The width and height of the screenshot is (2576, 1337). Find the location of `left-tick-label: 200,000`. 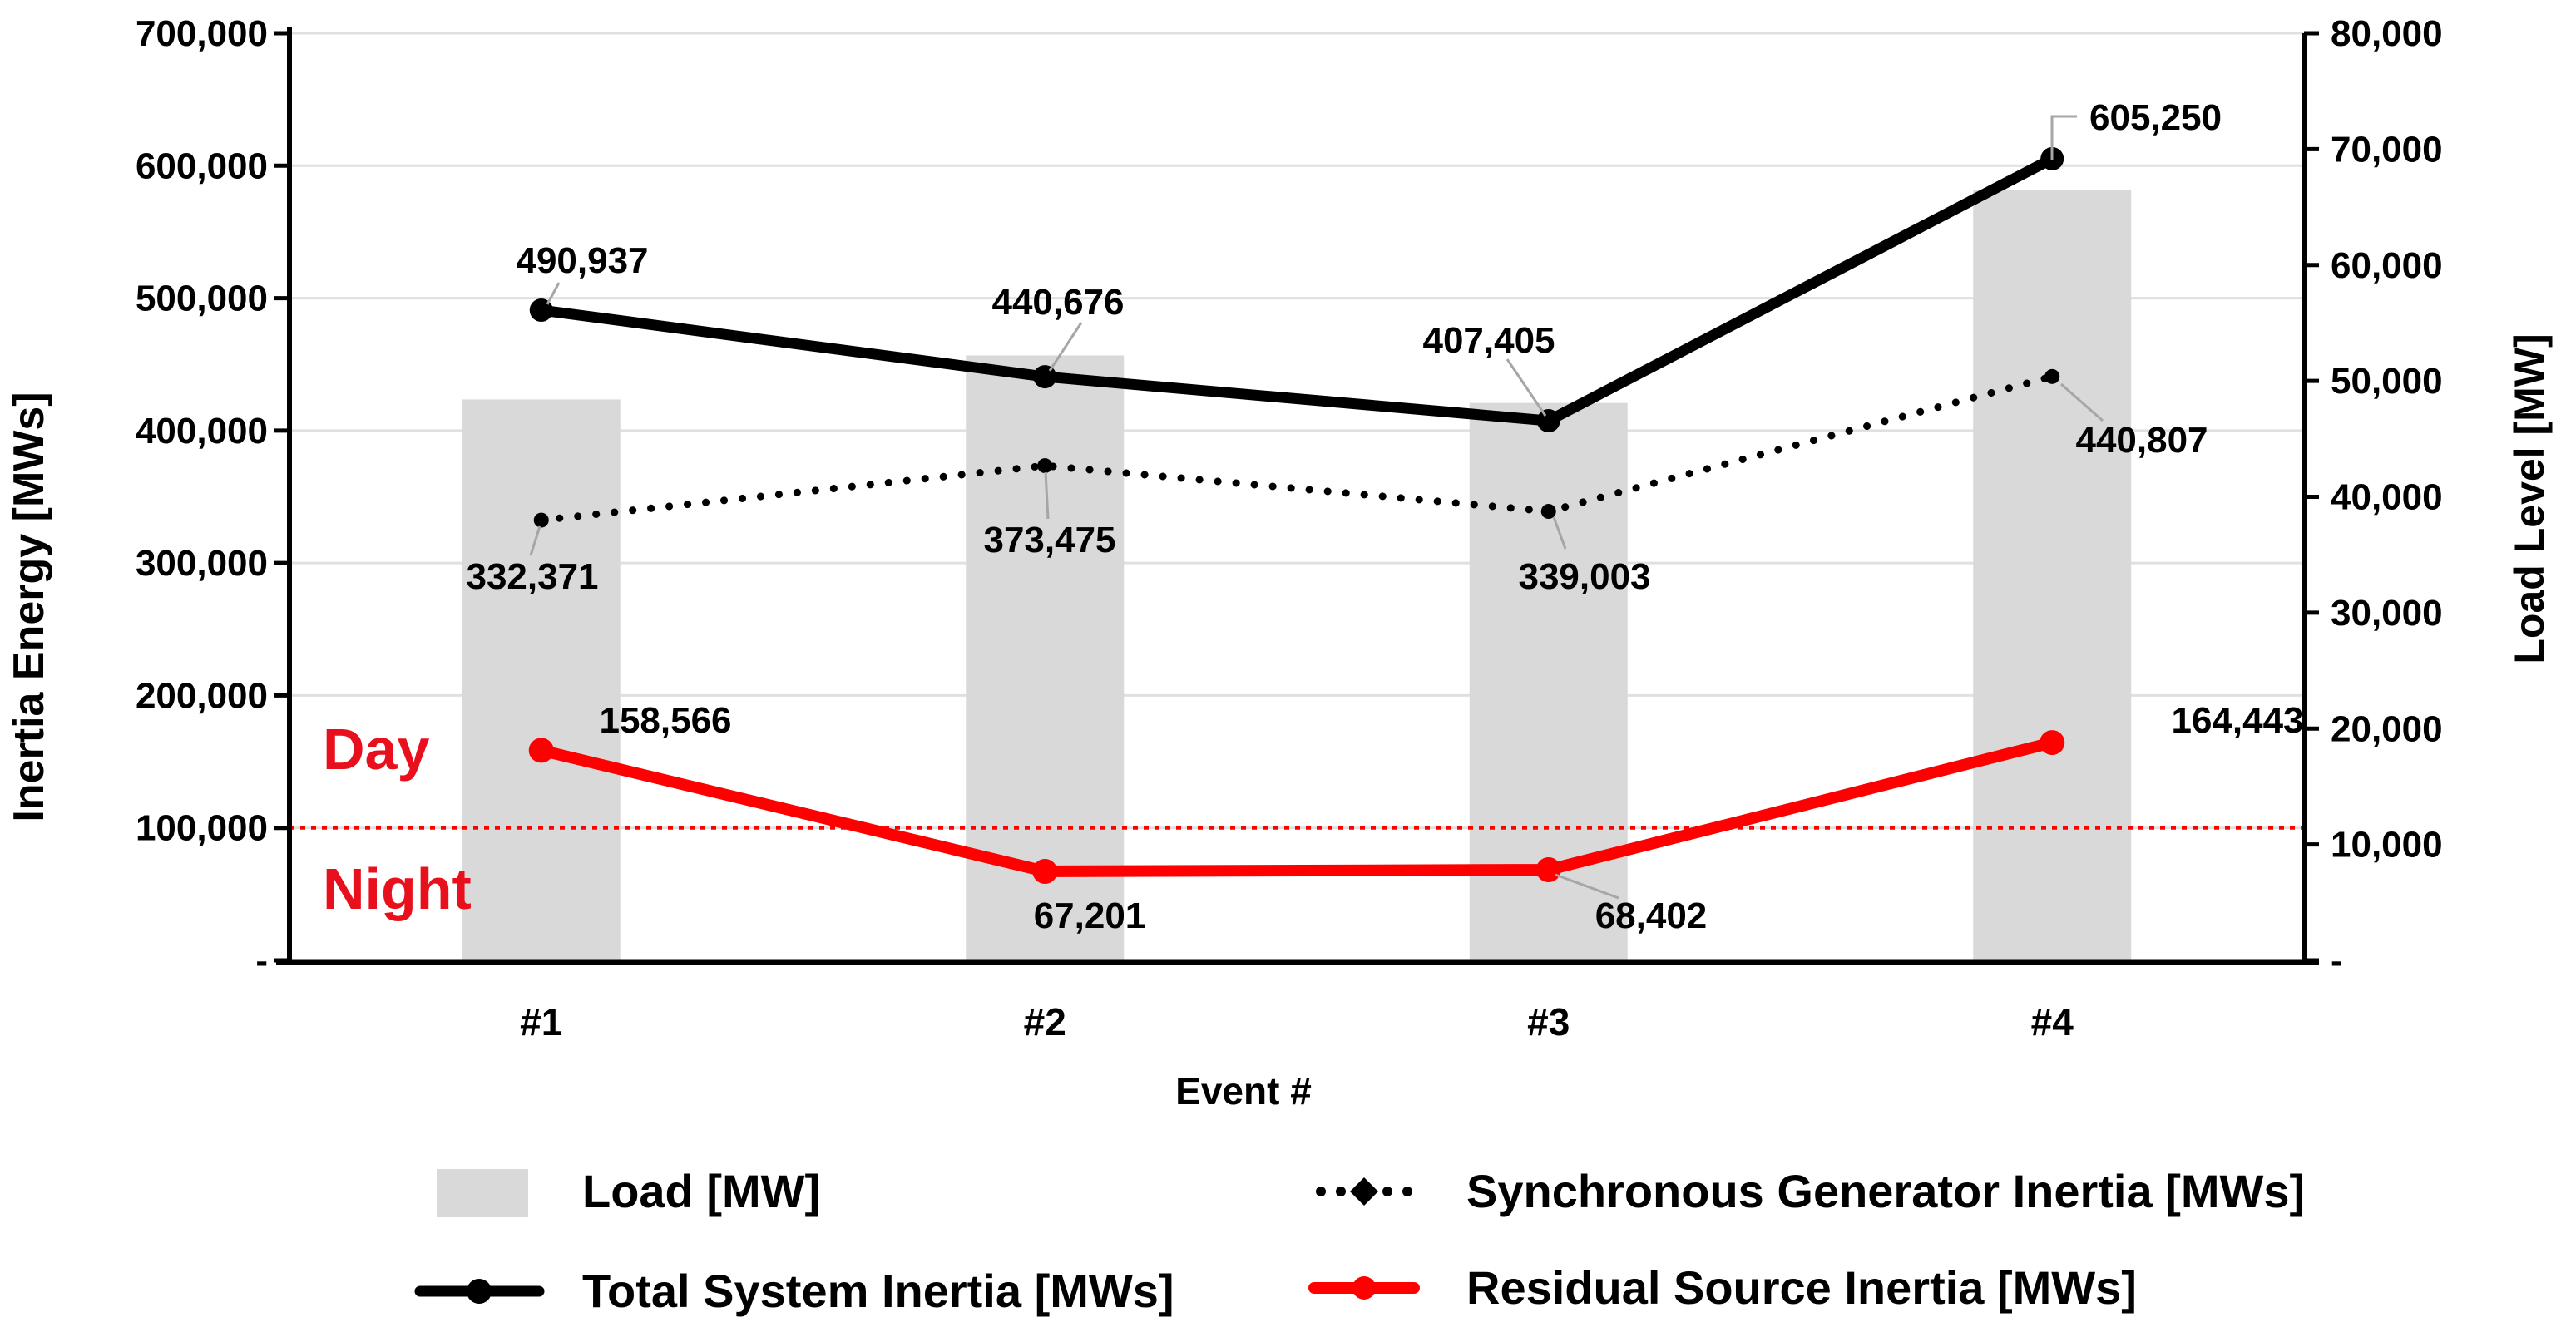

left-tick-label: 200,000 is located at coordinates (202, 695).